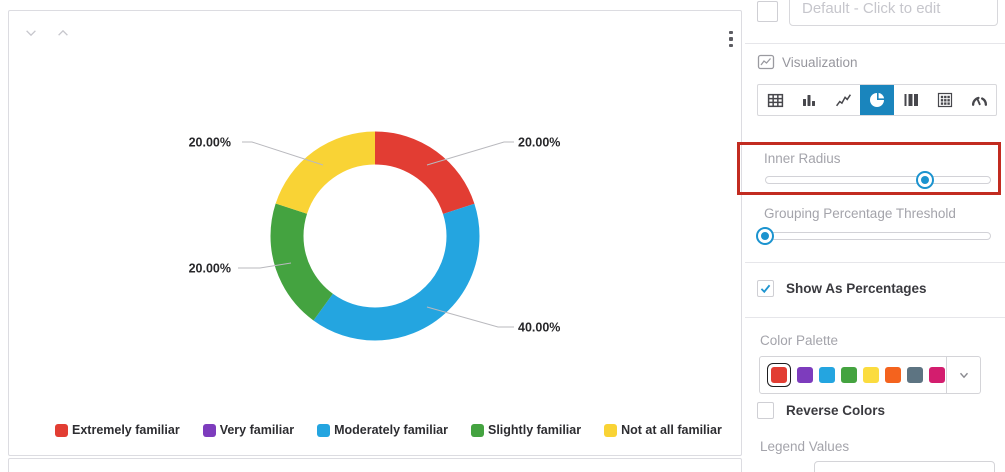 Image resolution: width=1005 pixels, height=472 pixels. What do you see at coordinates (860, 213) in the screenshot?
I see `grouping-threshold-label: Grouping Percentage Threshold` at bounding box center [860, 213].